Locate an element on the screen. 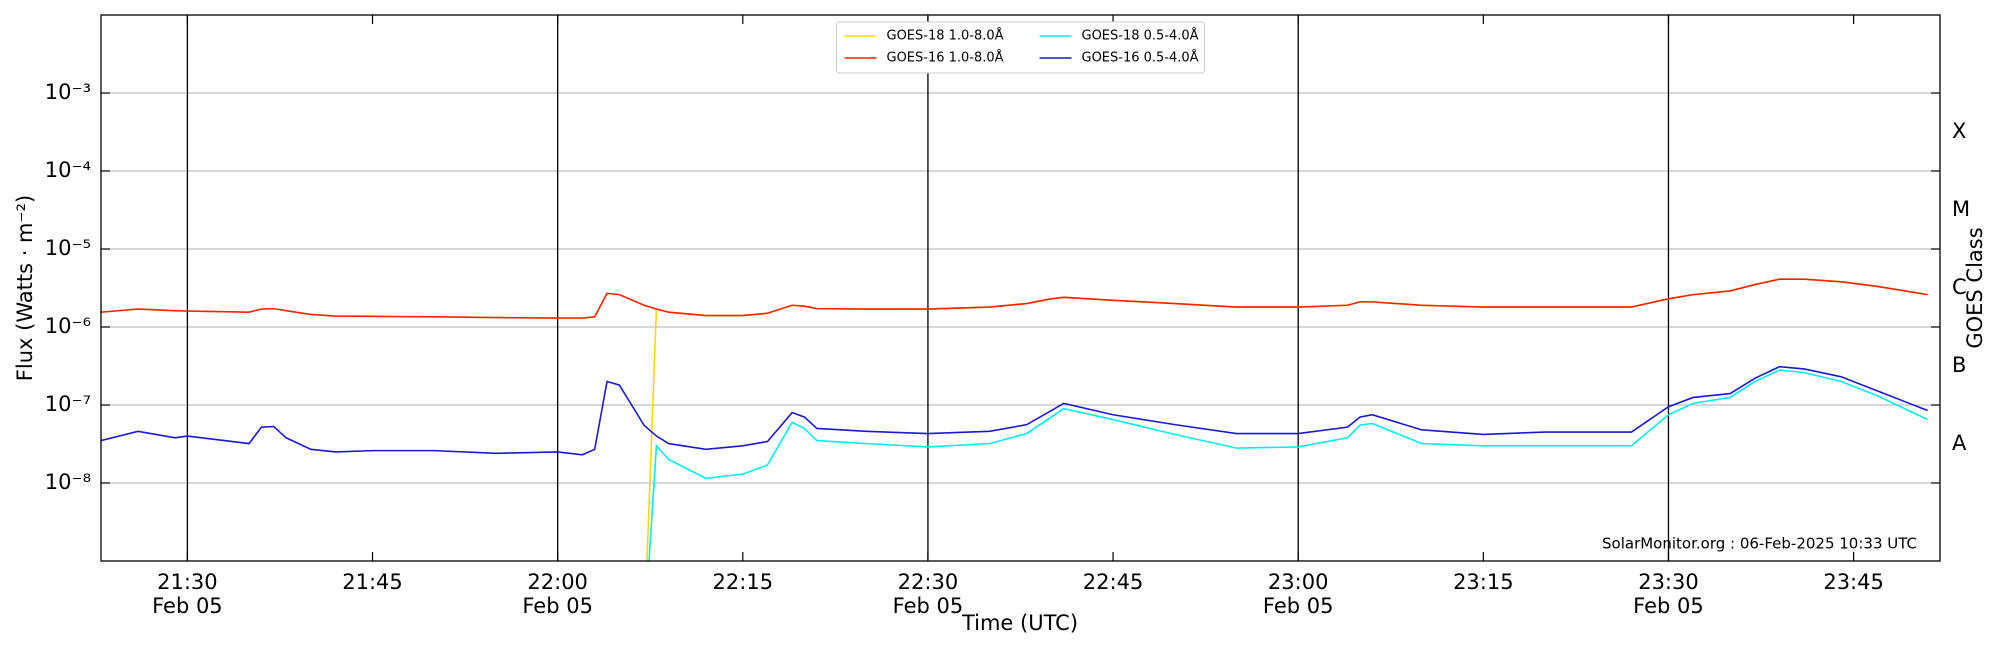 The height and width of the screenshot is (650, 2000). y-tick-label: 10⁻³ is located at coordinates (68, 92).